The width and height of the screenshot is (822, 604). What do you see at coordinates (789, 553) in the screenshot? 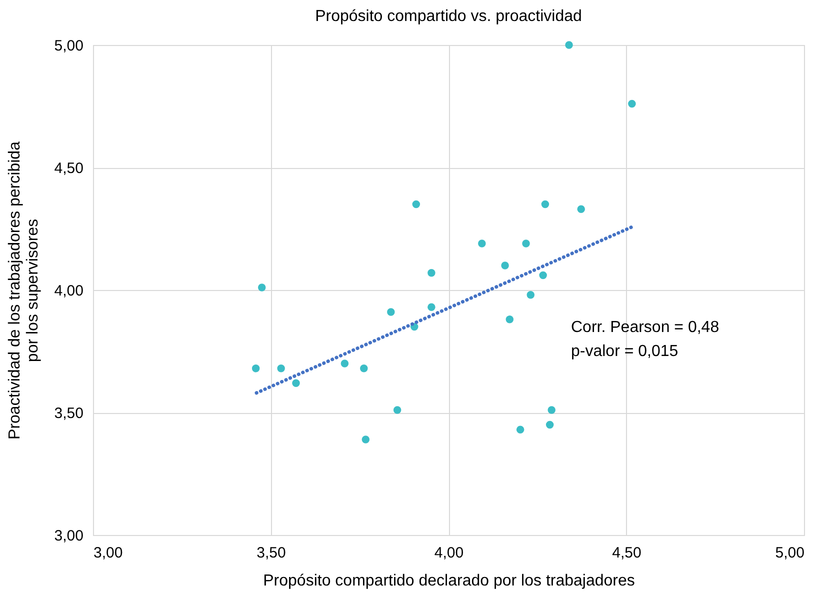
I see `x-tick-label: 5,00` at bounding box center [789, 553].